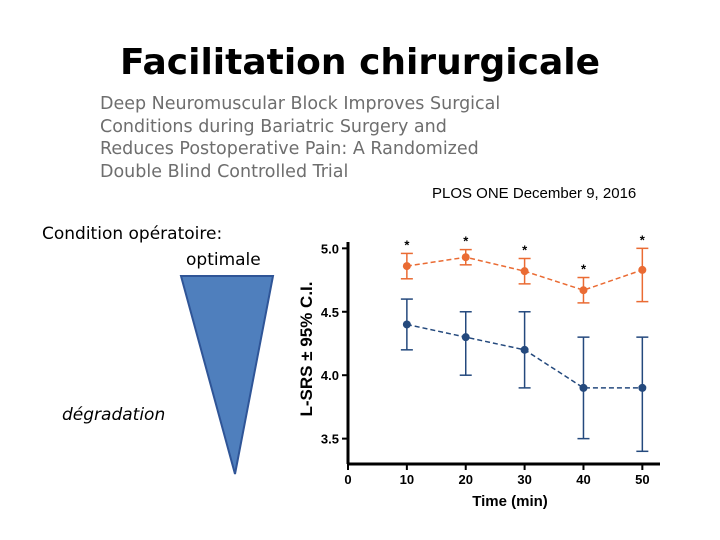  I want to click on y-tick-label: 4.5, so click(330, 312).